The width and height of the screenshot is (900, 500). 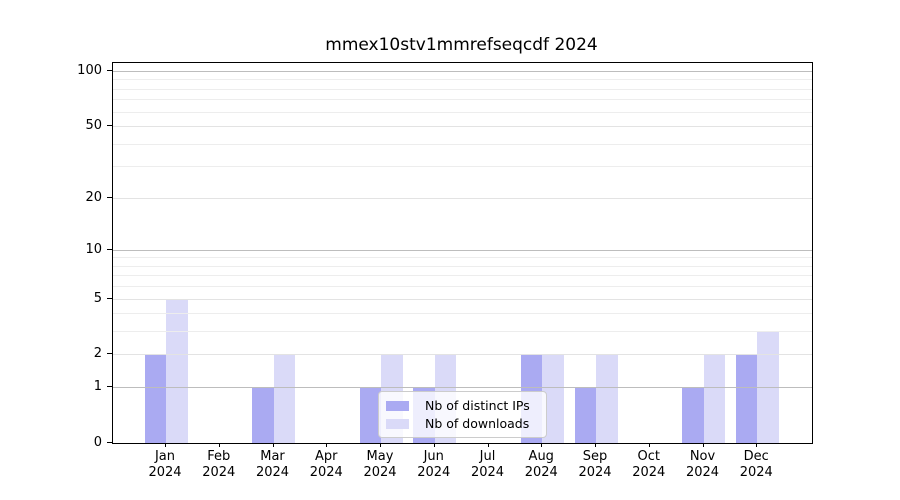 I want to click on legend-swatch-distinct-ips, so click(x=397, y=405).